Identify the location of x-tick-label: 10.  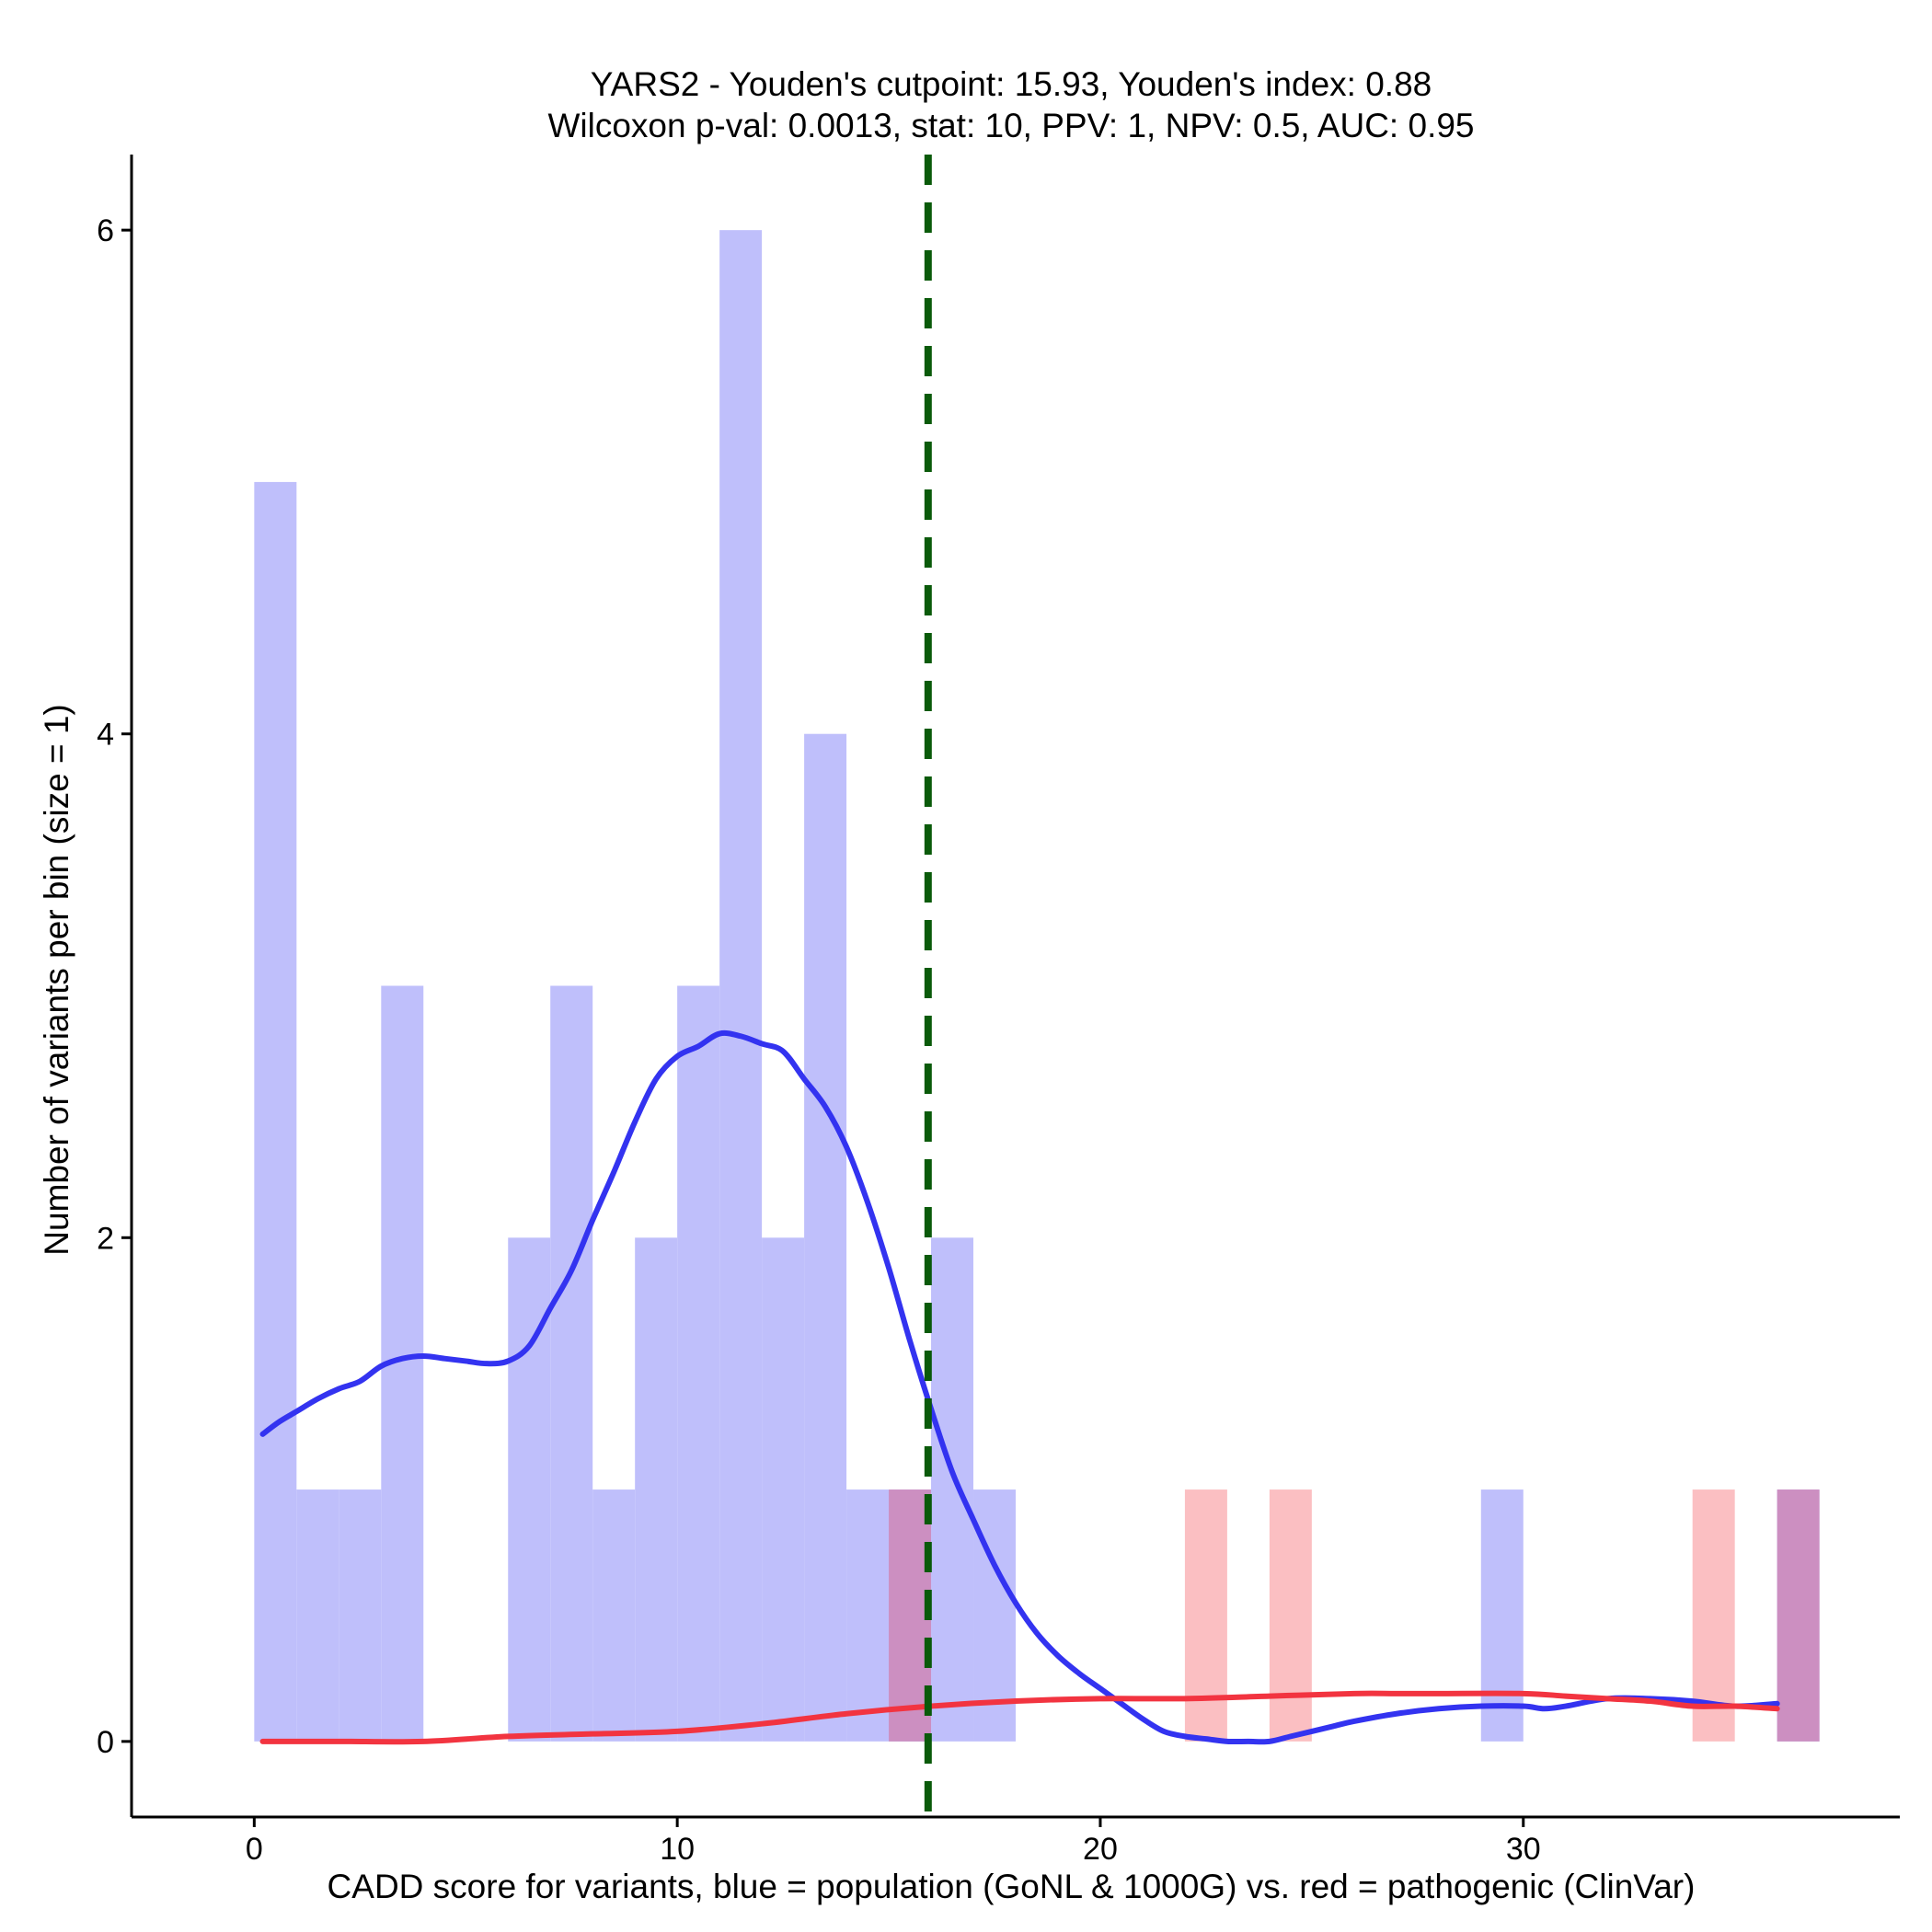
(677, 1849).